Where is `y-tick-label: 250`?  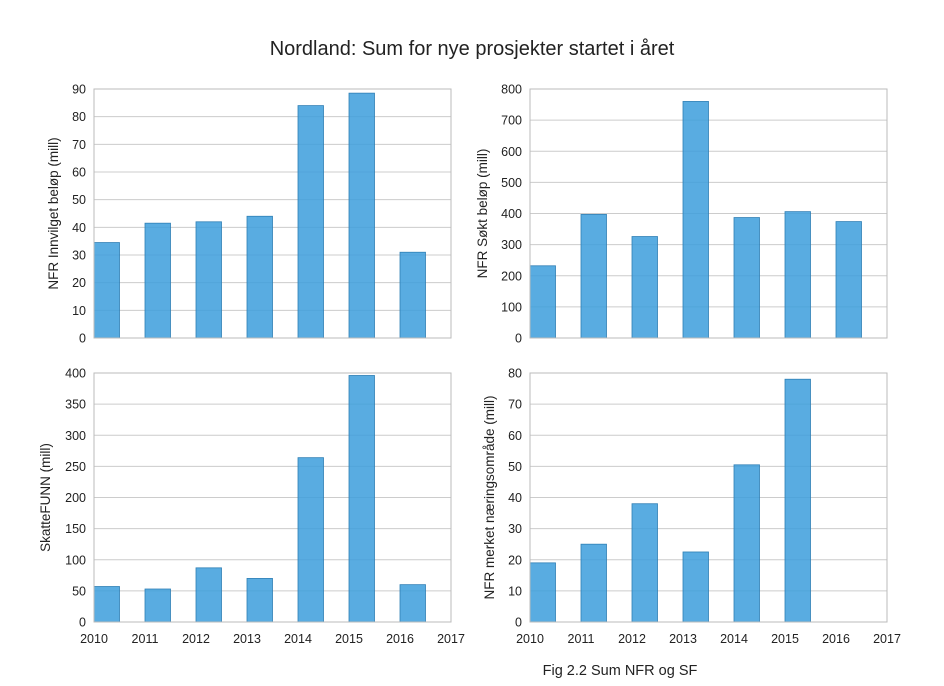
y-tick-label: 250 is located at coordinates (75, 467).